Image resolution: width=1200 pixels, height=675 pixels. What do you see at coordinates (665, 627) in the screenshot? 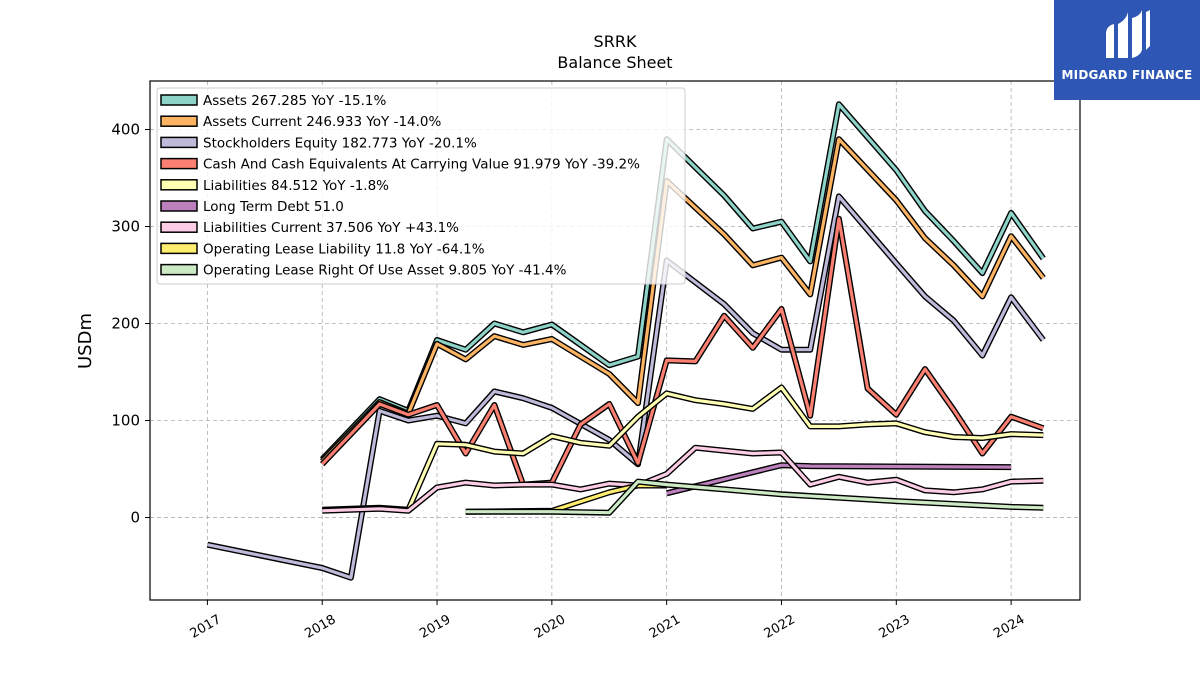
I see `x-tick-label: 2021` at bounding box center [665, 627].